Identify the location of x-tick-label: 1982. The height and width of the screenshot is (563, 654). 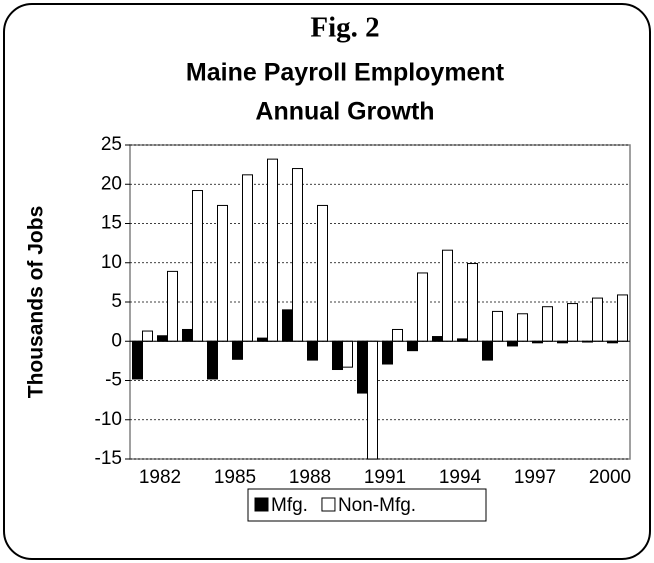
(160, 477).